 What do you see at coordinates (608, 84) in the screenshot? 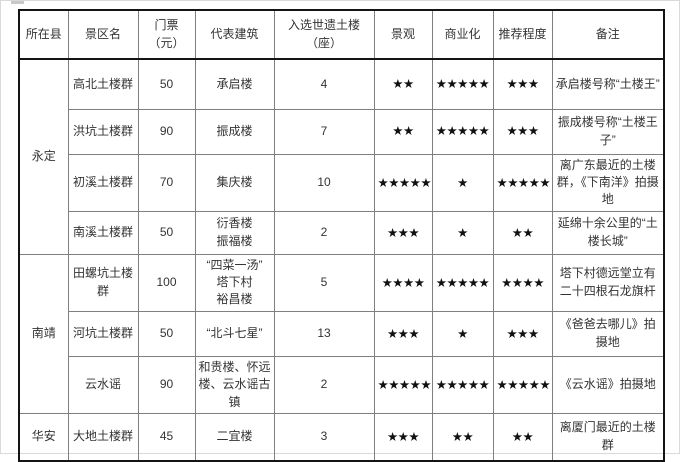
I see `remark-cell: 承启楼号称“土楼王”` at bounding box center [608, 84].